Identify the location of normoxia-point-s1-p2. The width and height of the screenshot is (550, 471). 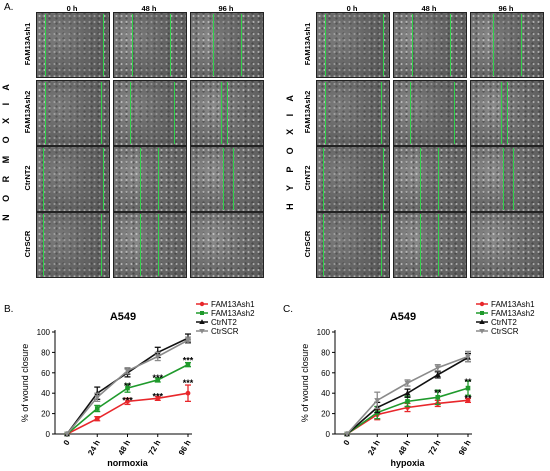
(127, 388).